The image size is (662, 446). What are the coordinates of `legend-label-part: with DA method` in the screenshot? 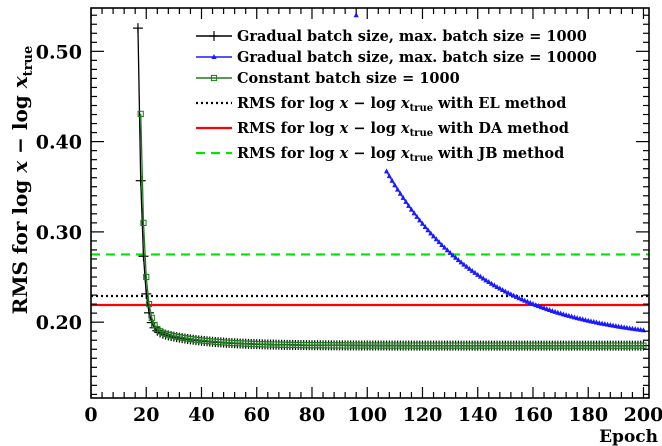 It's located at (501, 128).